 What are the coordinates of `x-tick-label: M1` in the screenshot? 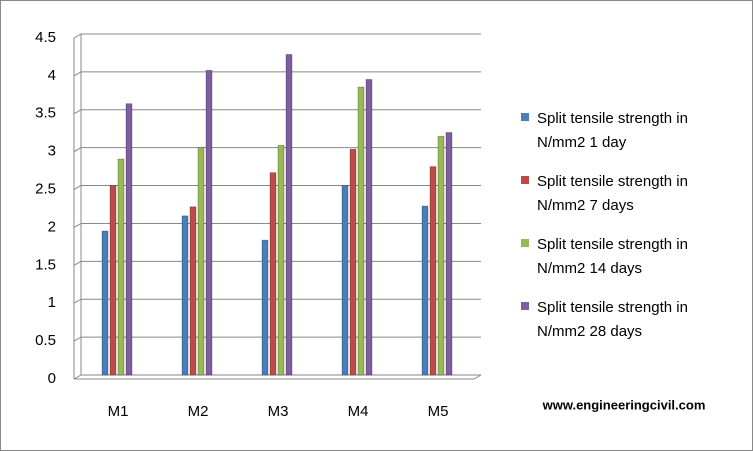 It's located at (118, 411).